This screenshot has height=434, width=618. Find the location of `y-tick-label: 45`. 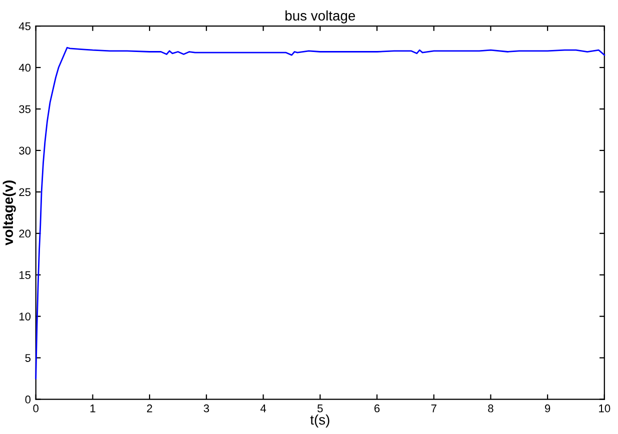

y-tick-label: 45 is located at coordinates (24, 26).